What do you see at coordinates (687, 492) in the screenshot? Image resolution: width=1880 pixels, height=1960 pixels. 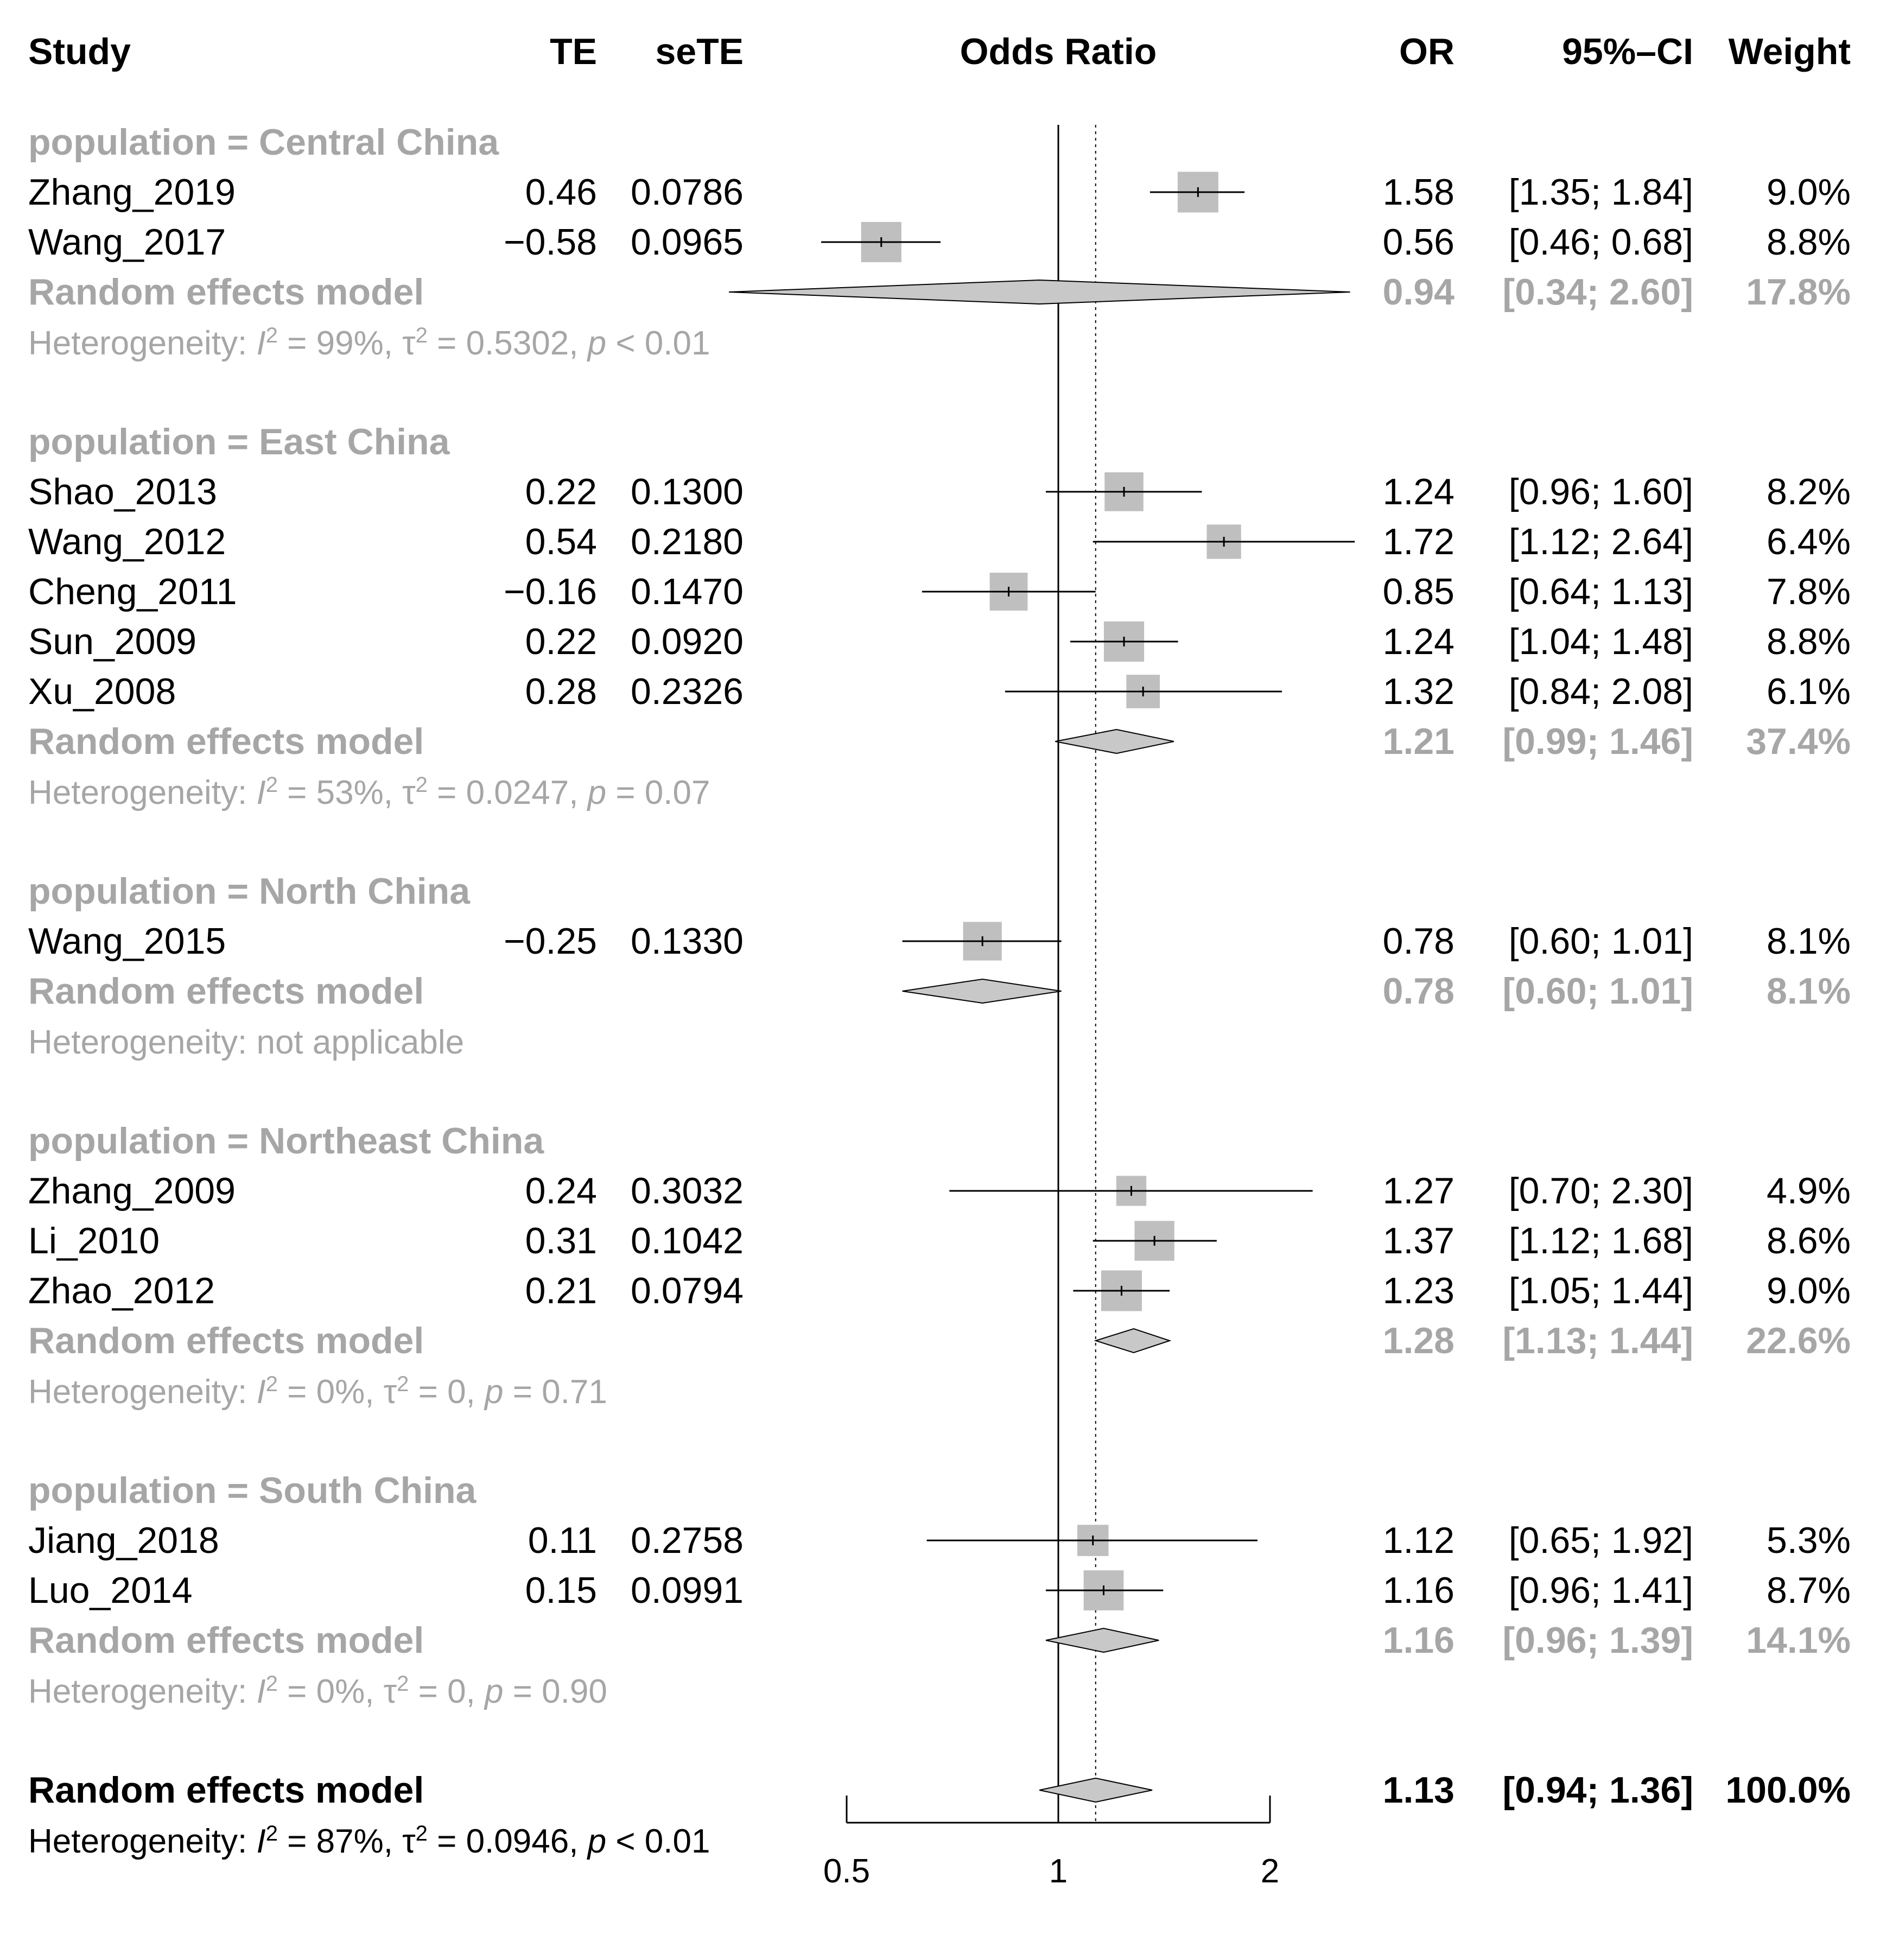 I see `study-sete: 0.1300` at bounding box center [687, 492].